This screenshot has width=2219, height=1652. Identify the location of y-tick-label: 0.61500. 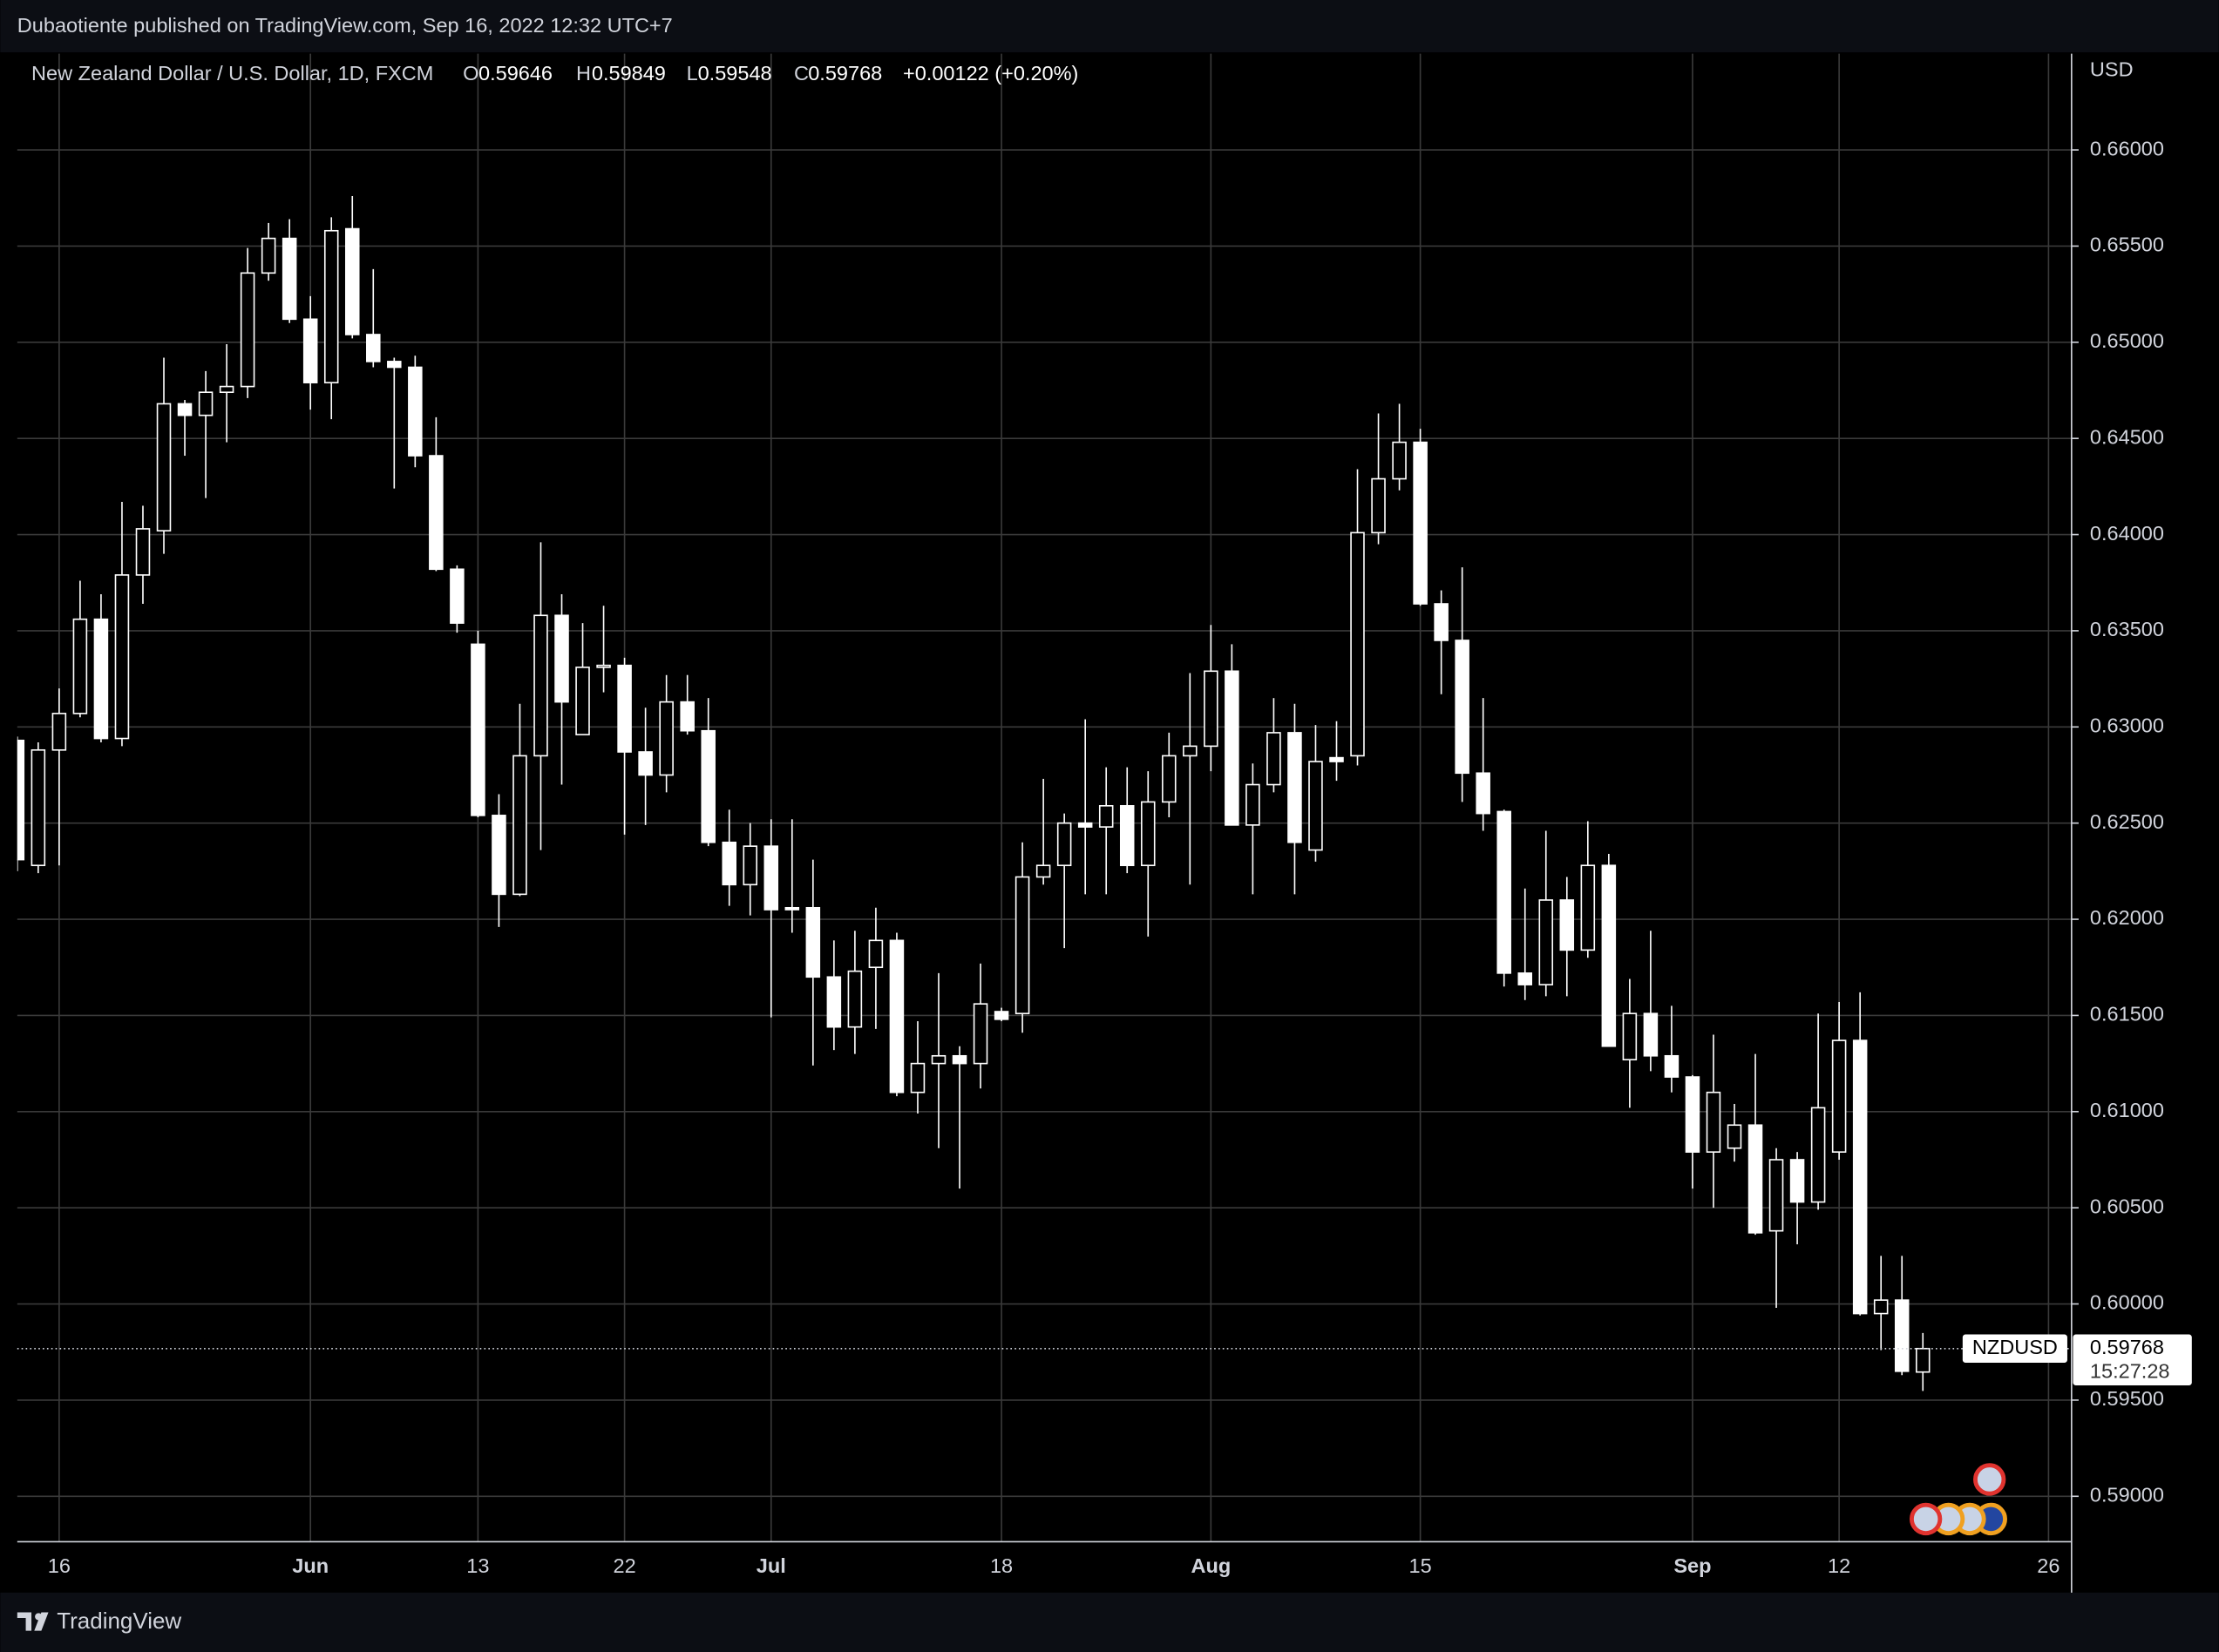
(2127, 1014).